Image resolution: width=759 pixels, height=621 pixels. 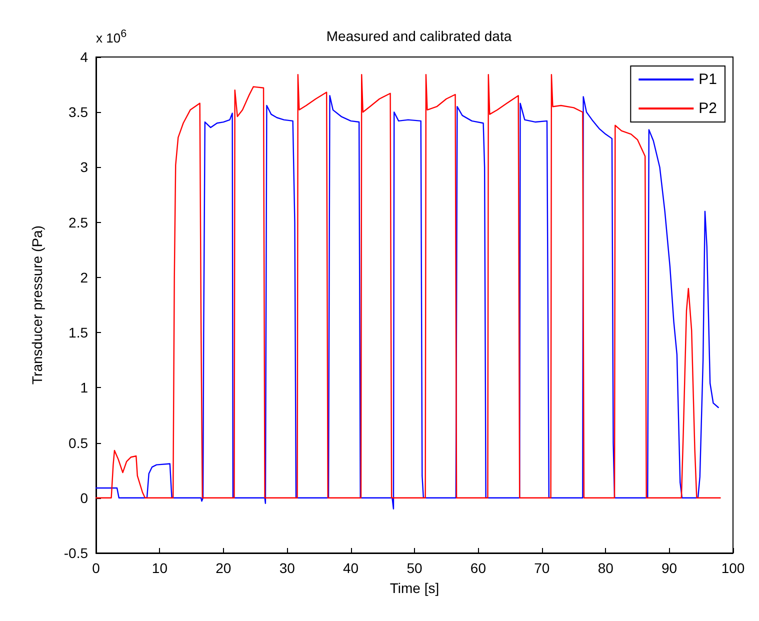 I want to click on x-tick-label: 60, so click(x=478, y=568).